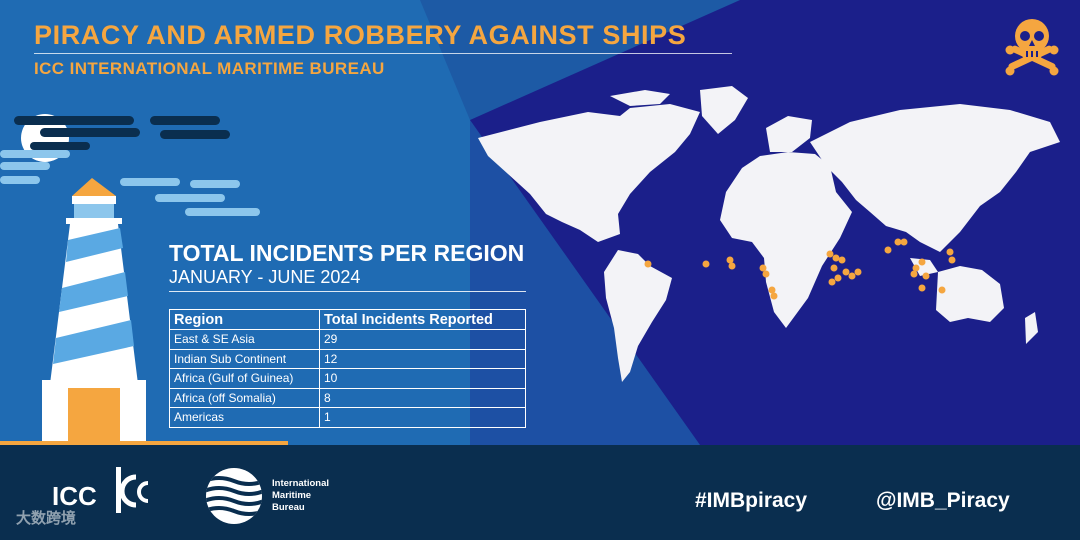 This screenshot has width=1080, height=540. I want to click on count-cell: 1, so click(422, 417).